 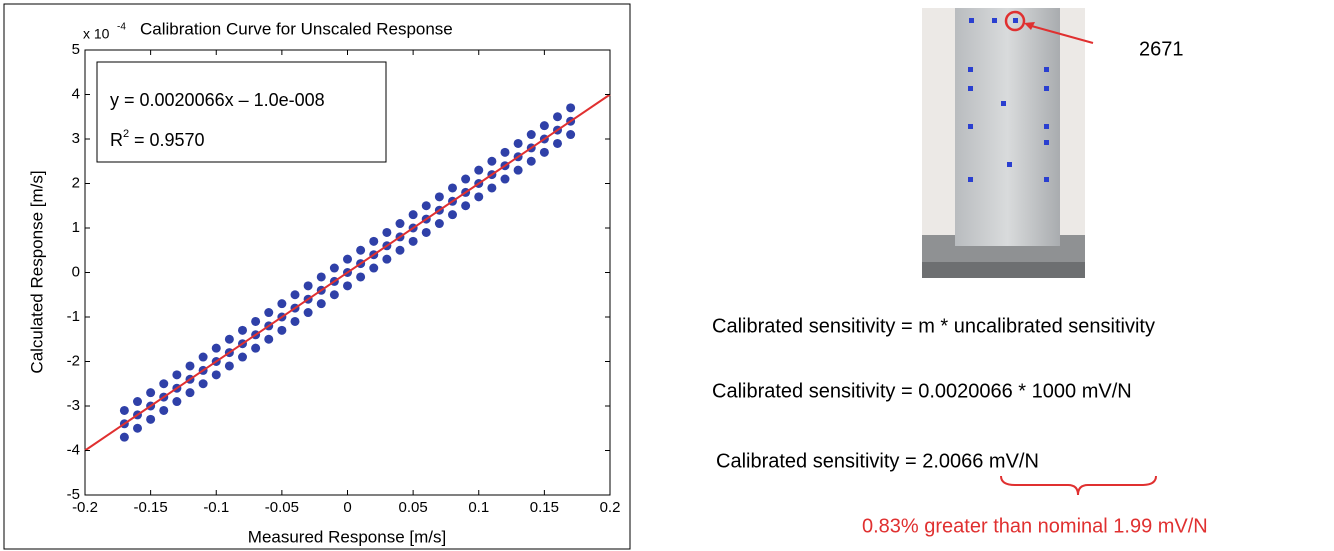 I want to click on x-tick-label: -0.2, so click(x=85, y=507).